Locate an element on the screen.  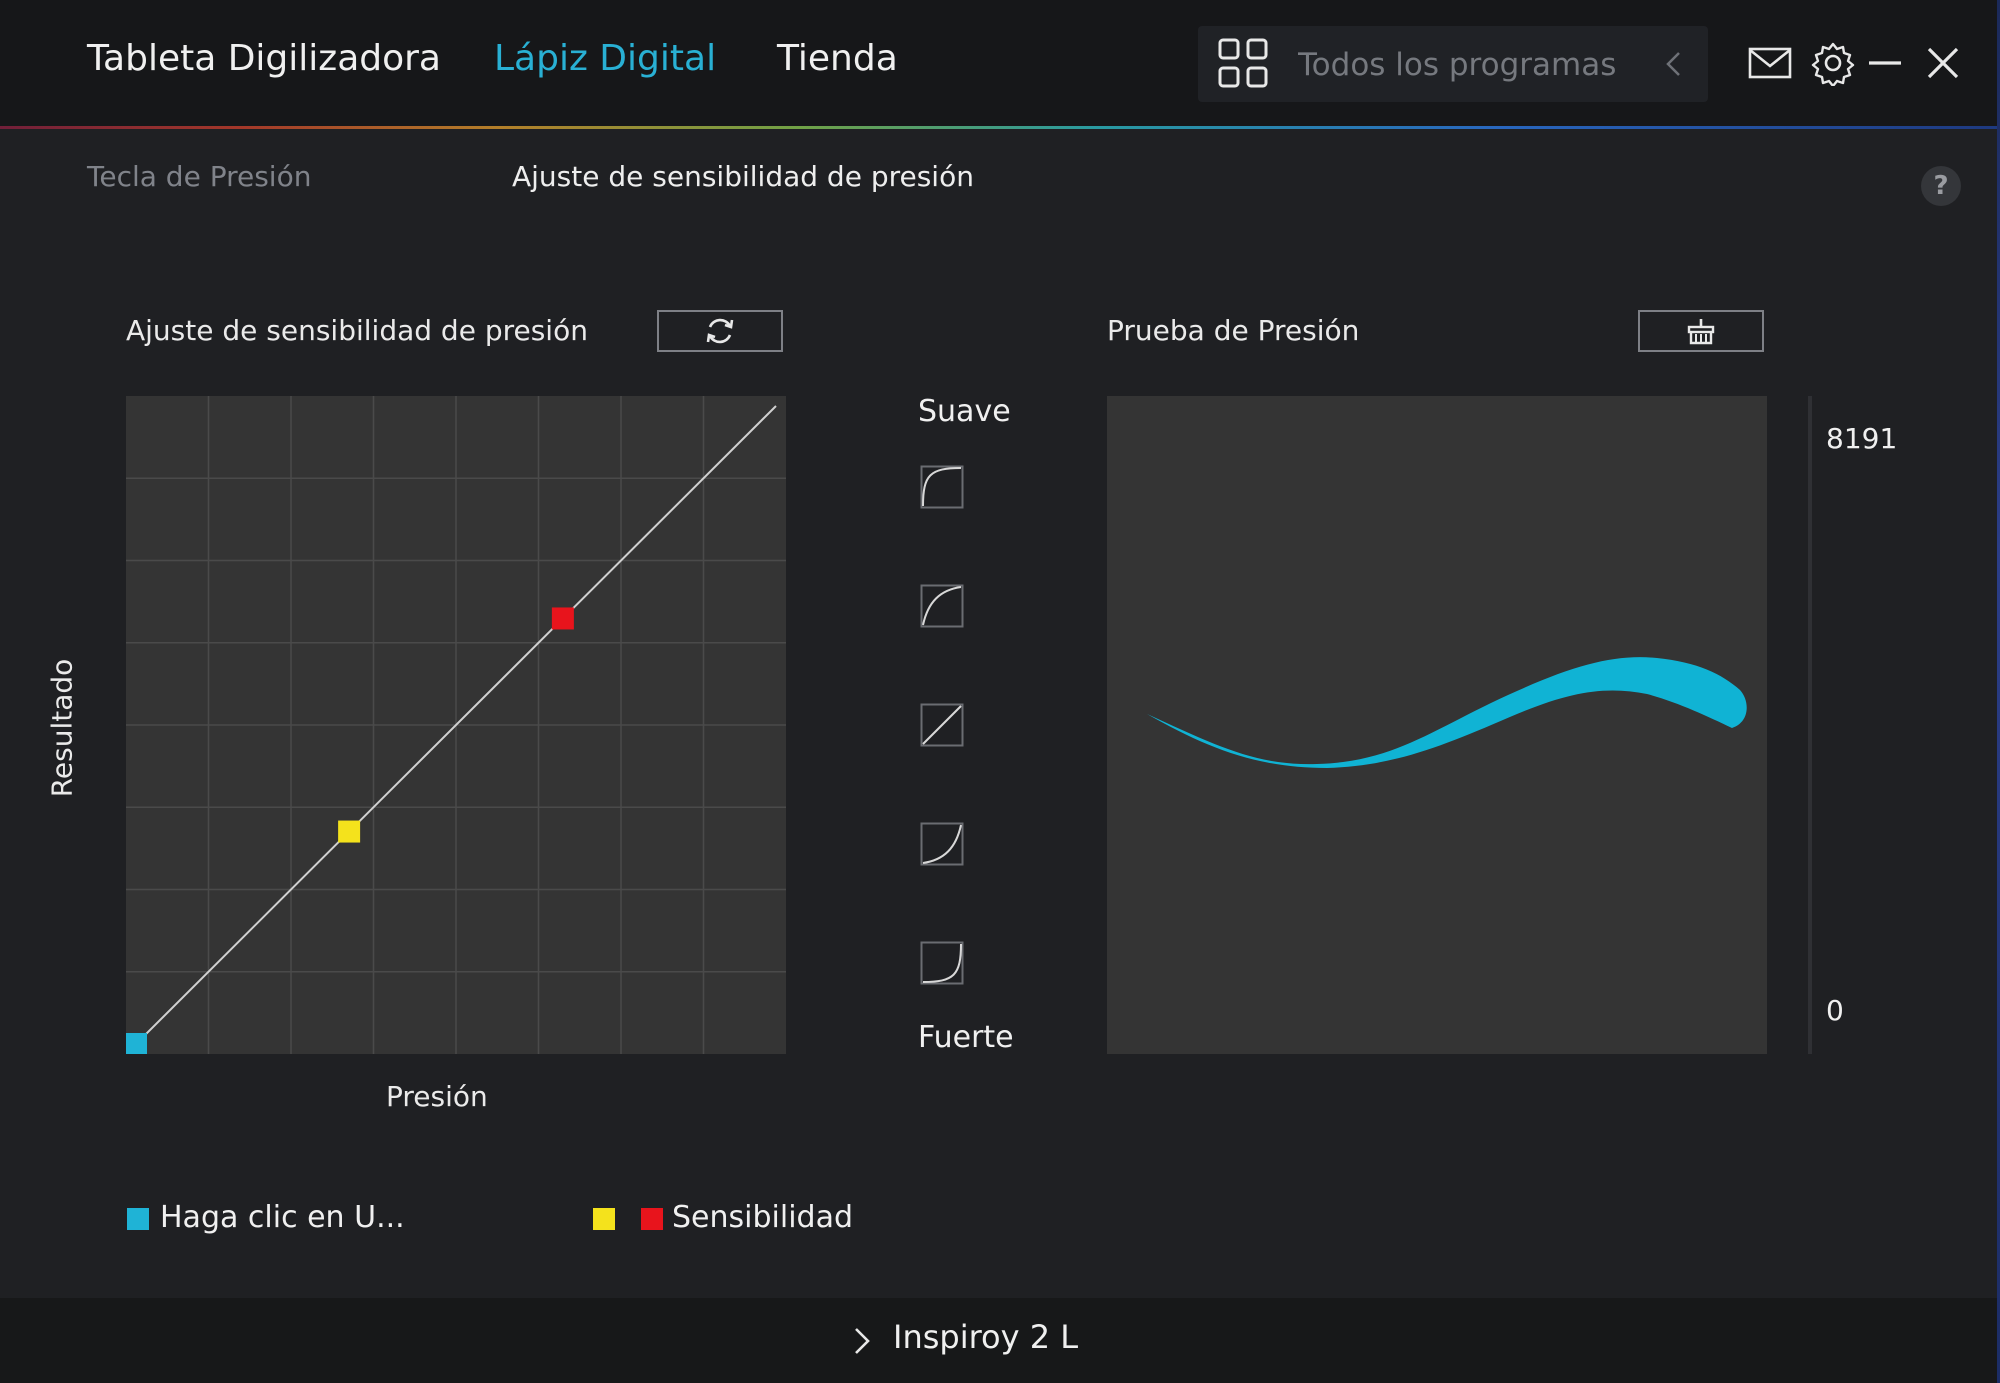
chevron-left-icon is located at coordinates (1674, 64).